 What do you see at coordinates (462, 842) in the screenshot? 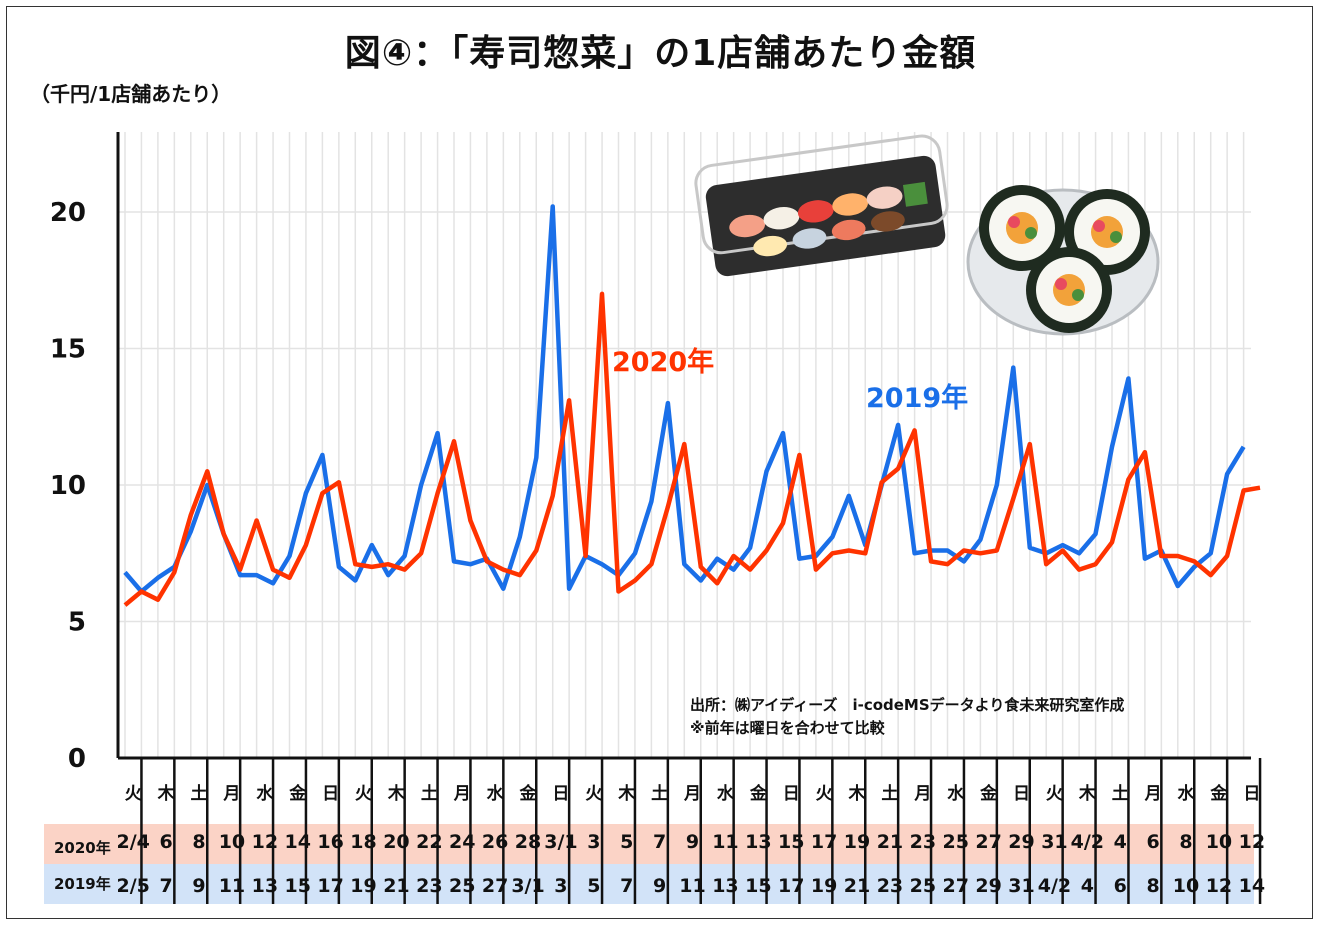
I see `date-2020-label: 24` at bounding box center [462, 842].